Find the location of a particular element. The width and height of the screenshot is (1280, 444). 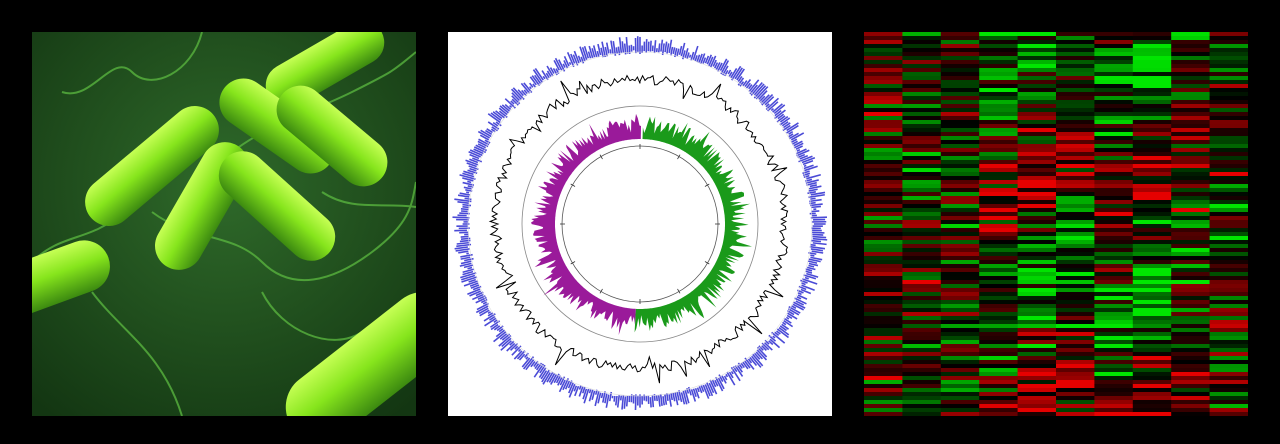

gc-skew-positive is located at coordinates (693, 224).